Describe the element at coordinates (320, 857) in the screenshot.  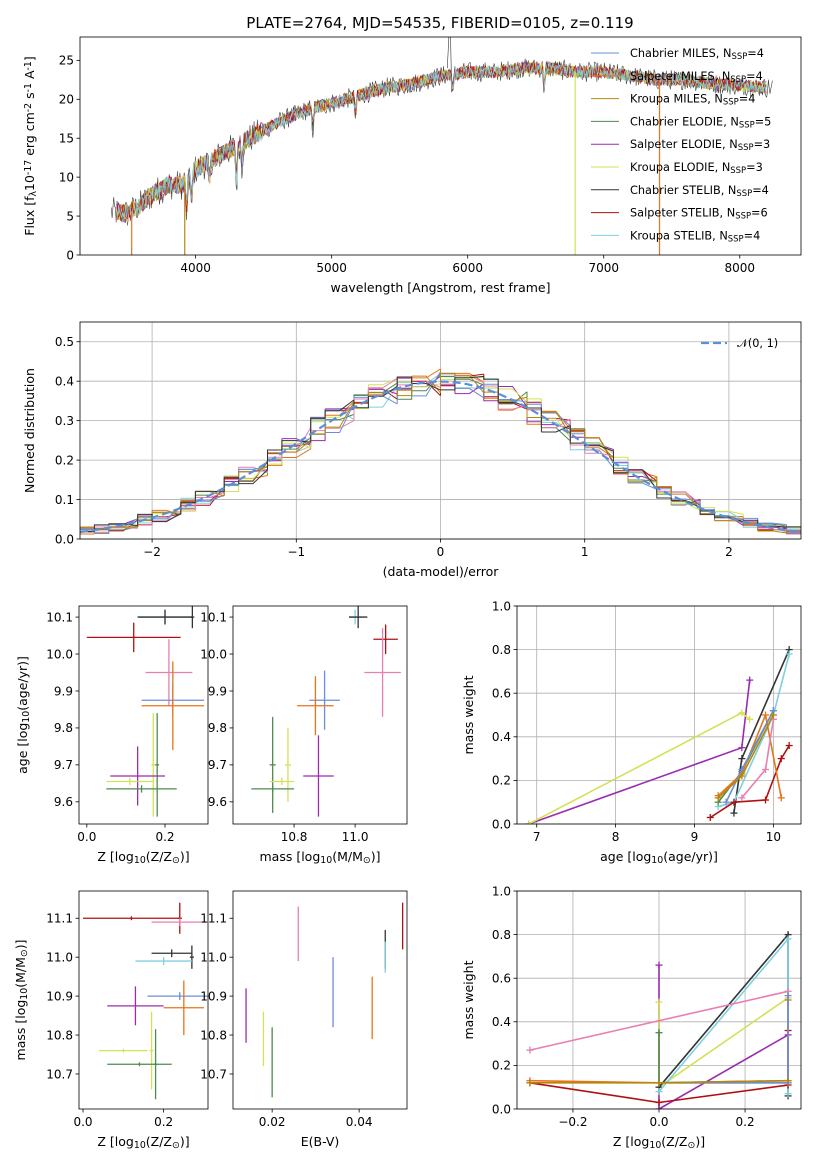
I see `x-axis-label: mass [log10(M/M⊙)]` at that location.